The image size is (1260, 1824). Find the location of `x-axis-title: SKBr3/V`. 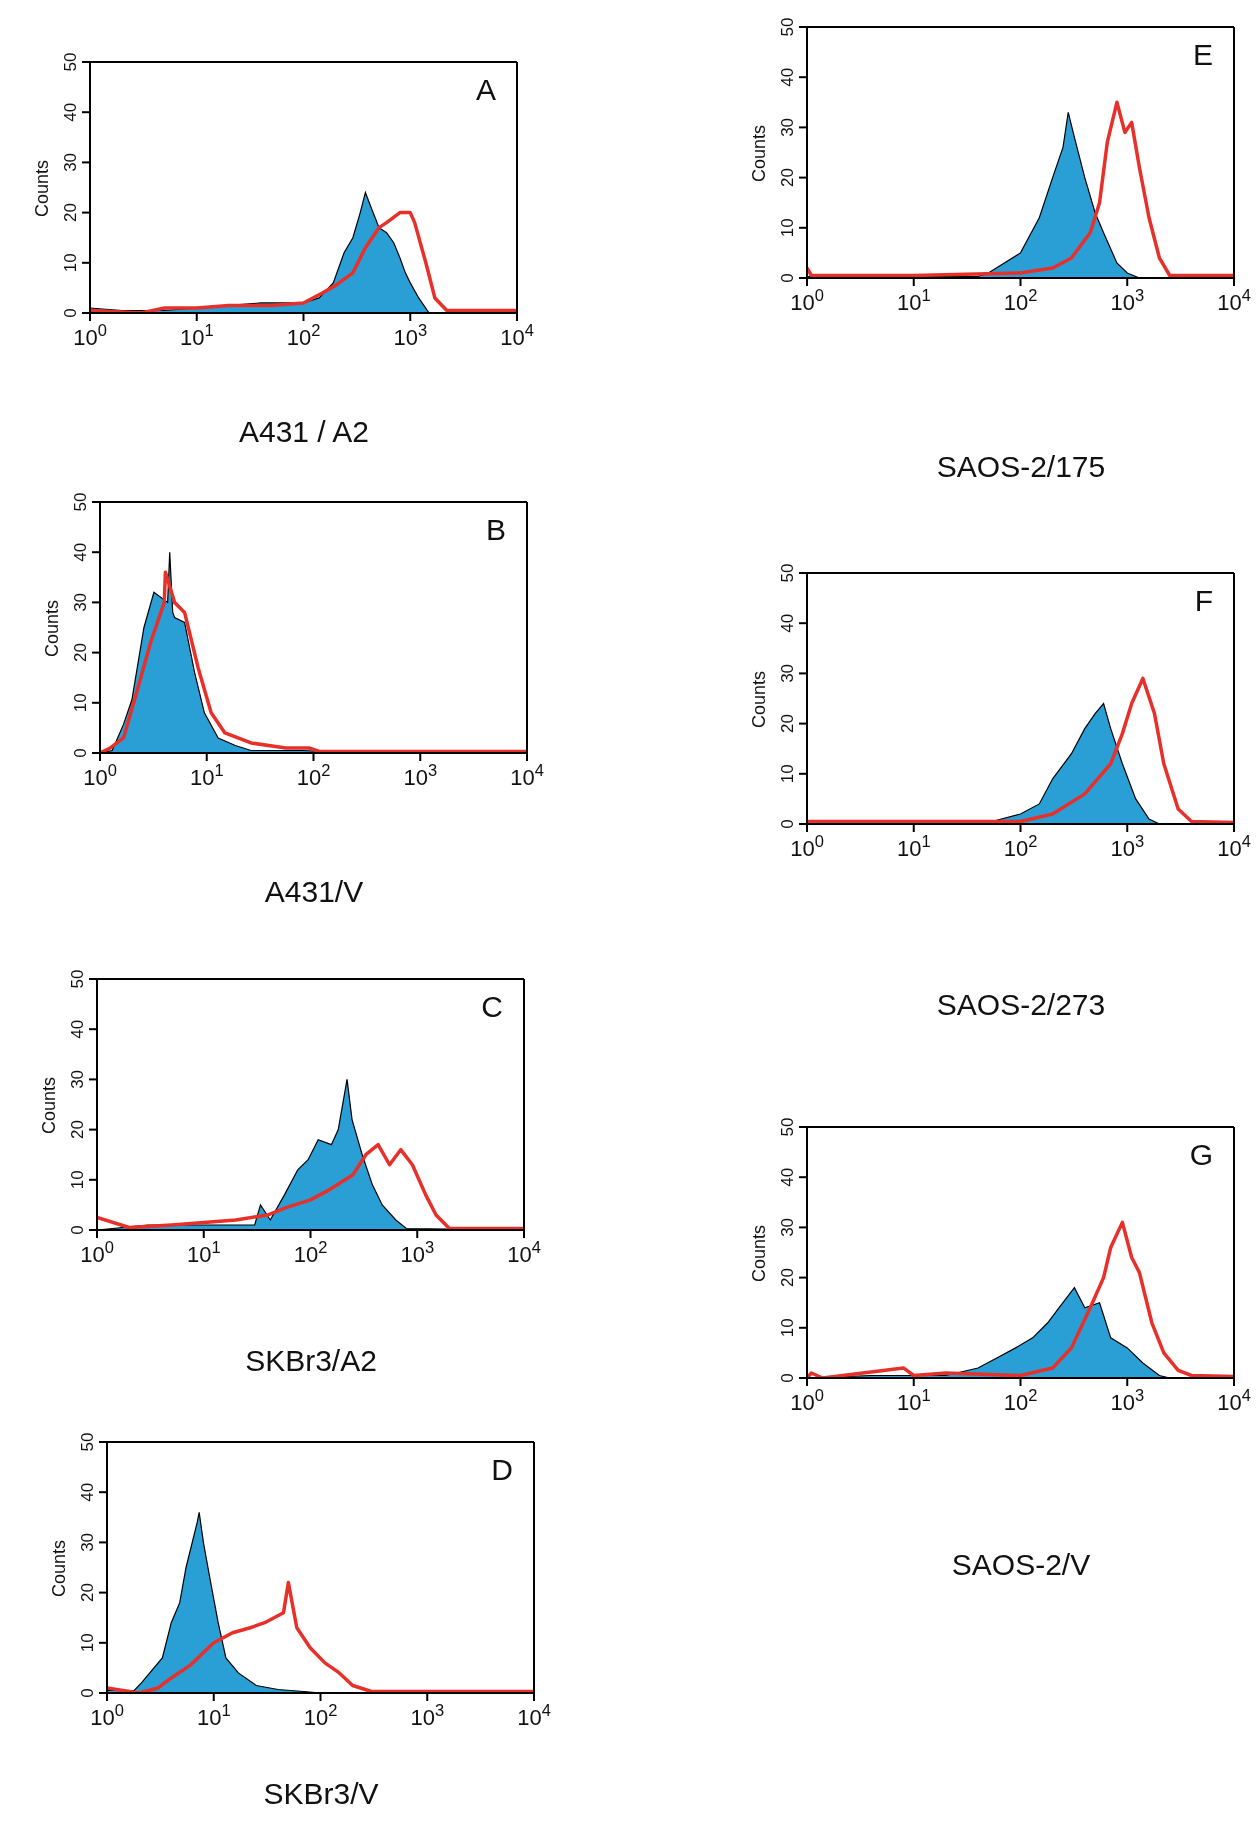

x-axis-title: SKBr3/V is located at coordinates (321, 1793).